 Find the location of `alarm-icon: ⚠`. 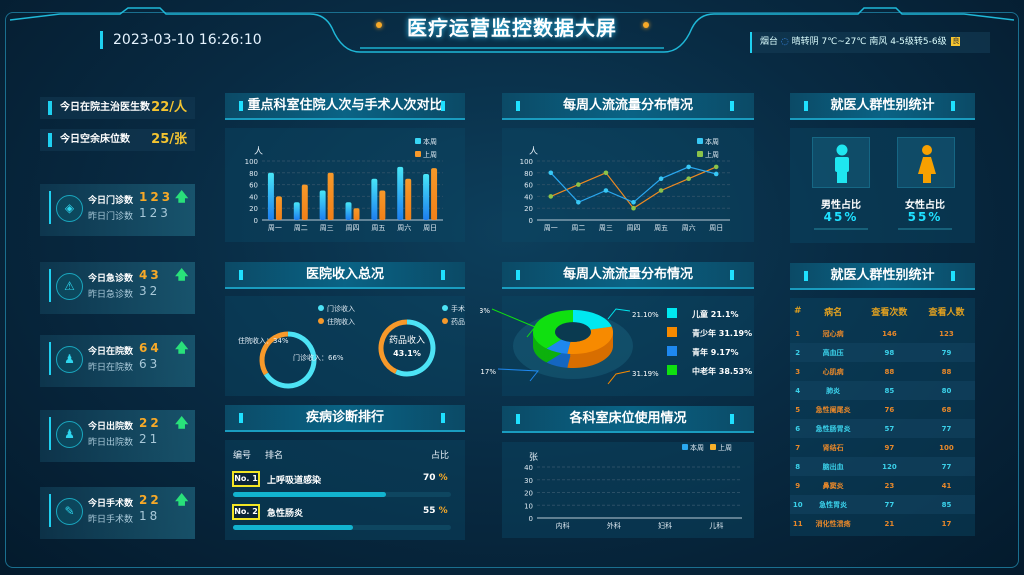

alarm-icon: ⚠ is located at coordinates (69, 286).